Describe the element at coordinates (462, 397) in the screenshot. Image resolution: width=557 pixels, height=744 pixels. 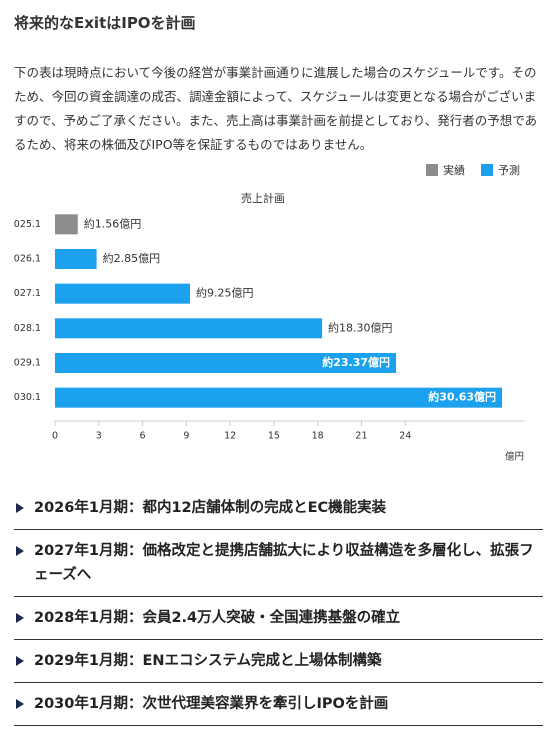
I see `data-label: 約30.63億円` at that location.